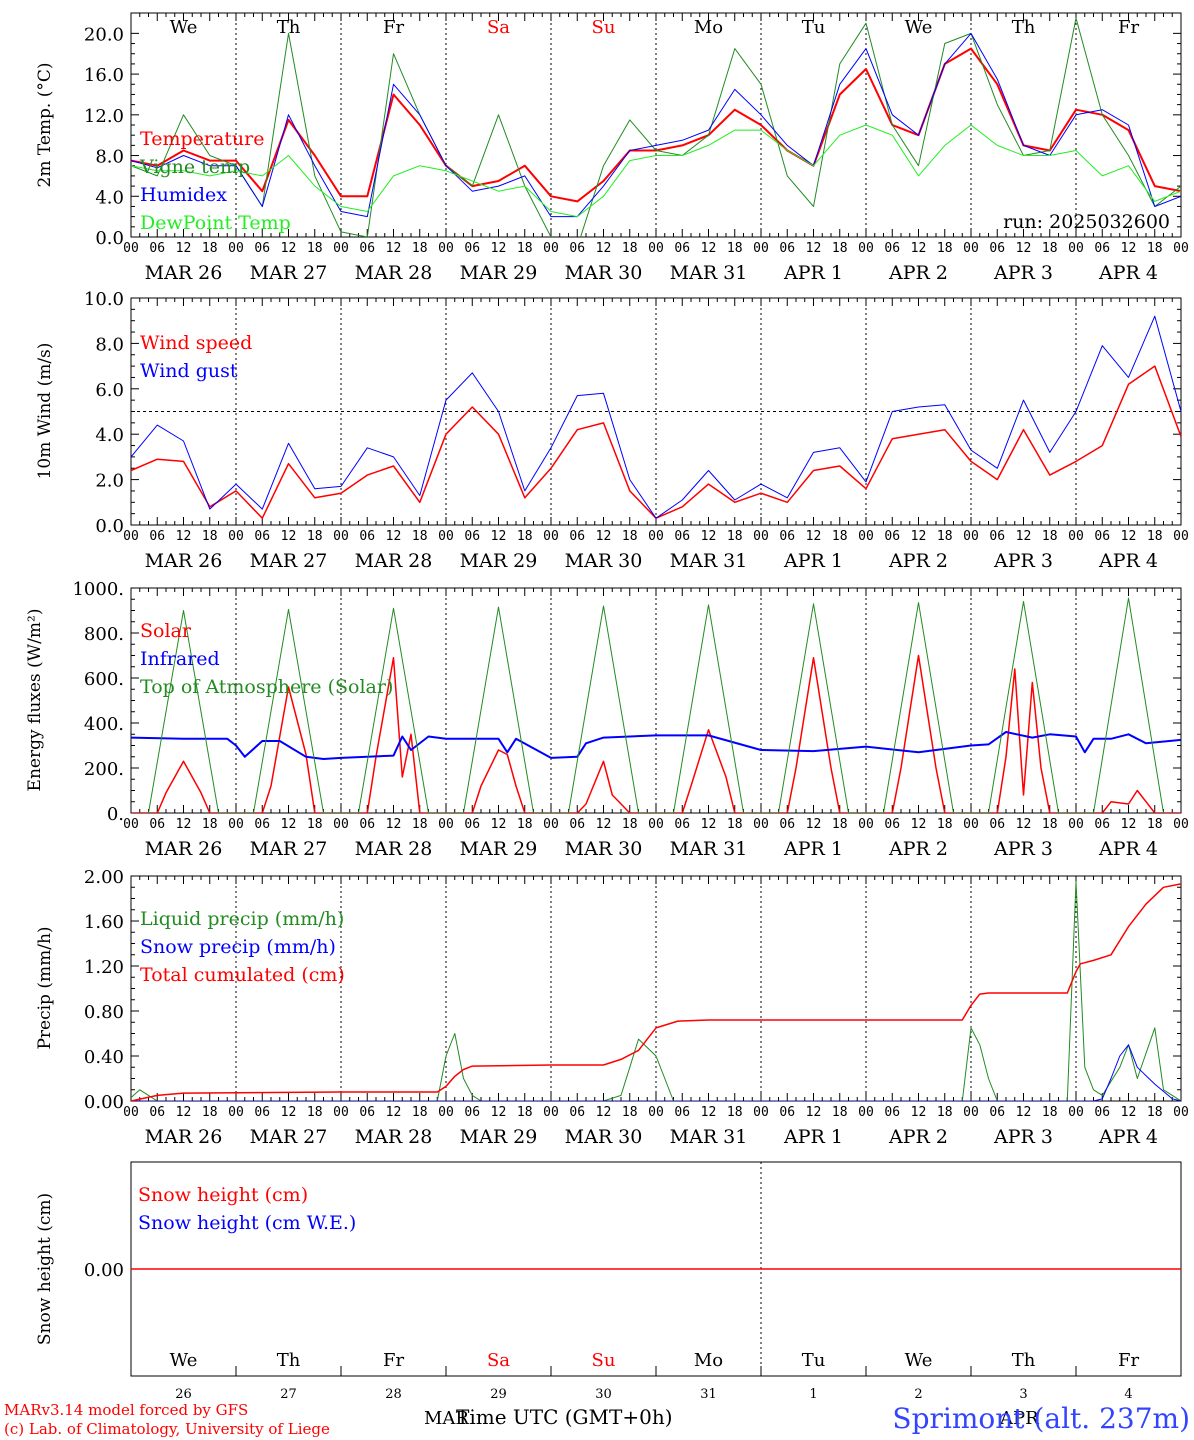  What do you see at coordinates (393, 1394) in the screenshot?
I see `day-number-label: 28` at bounding box center [393, 1394].